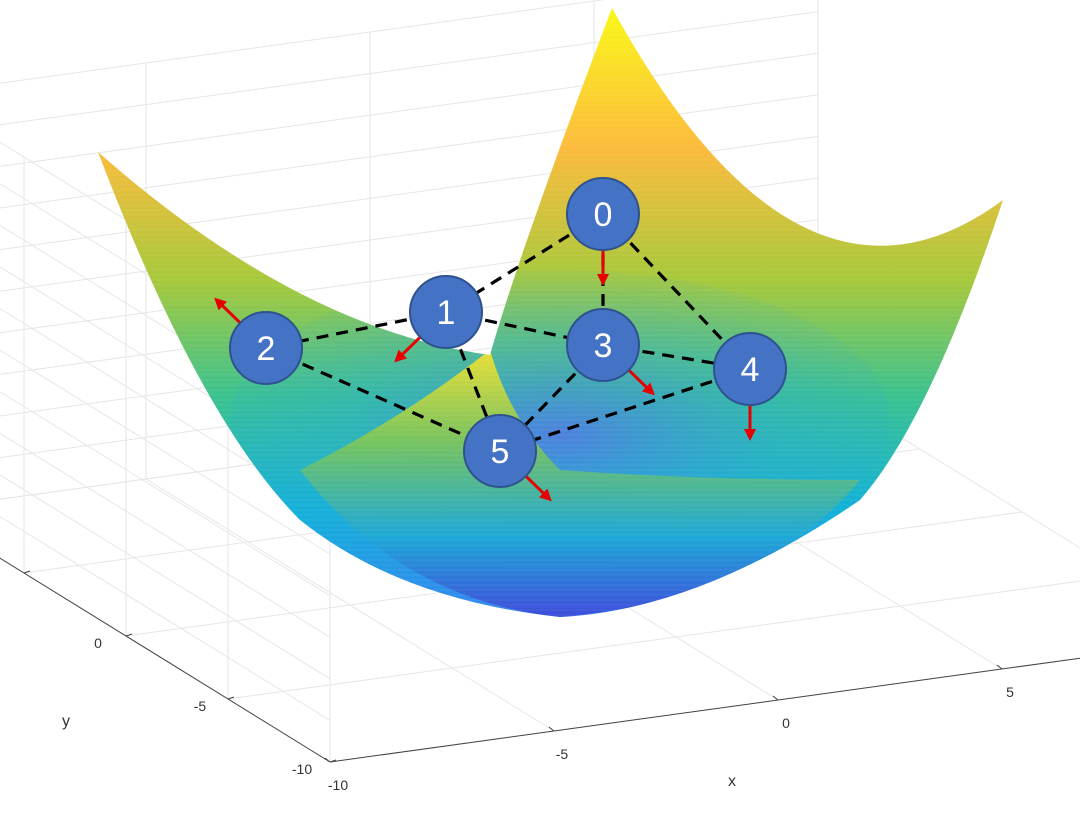  I want to click on x-tick-label: 0, so click(786, 723).